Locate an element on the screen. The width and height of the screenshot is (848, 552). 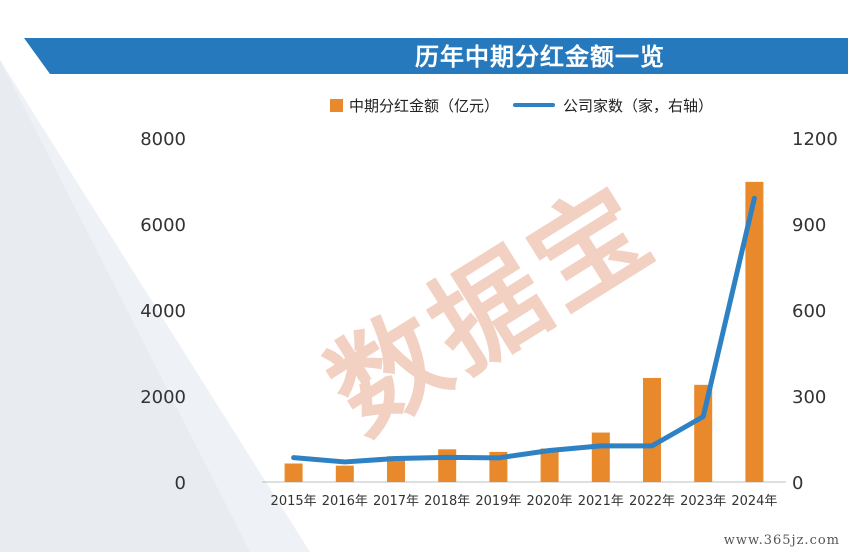
y-left-tick-label: 6000 is located at coordinates (163, 225).